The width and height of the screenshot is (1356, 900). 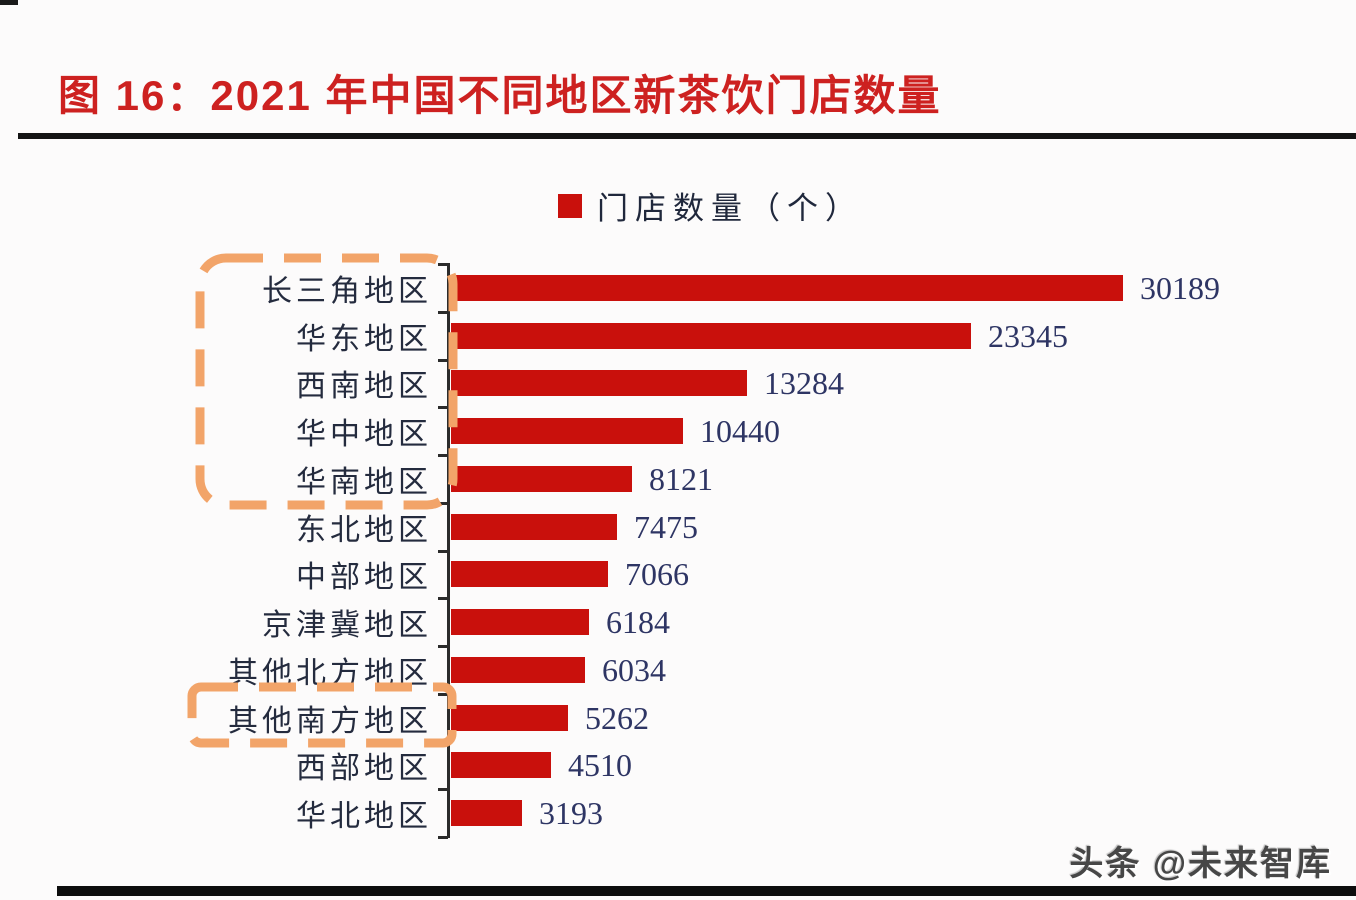 What do you see at coordinates (600, 765) in the screenshot?
I see `value-label: 4510` at bounding box center [600, 765].